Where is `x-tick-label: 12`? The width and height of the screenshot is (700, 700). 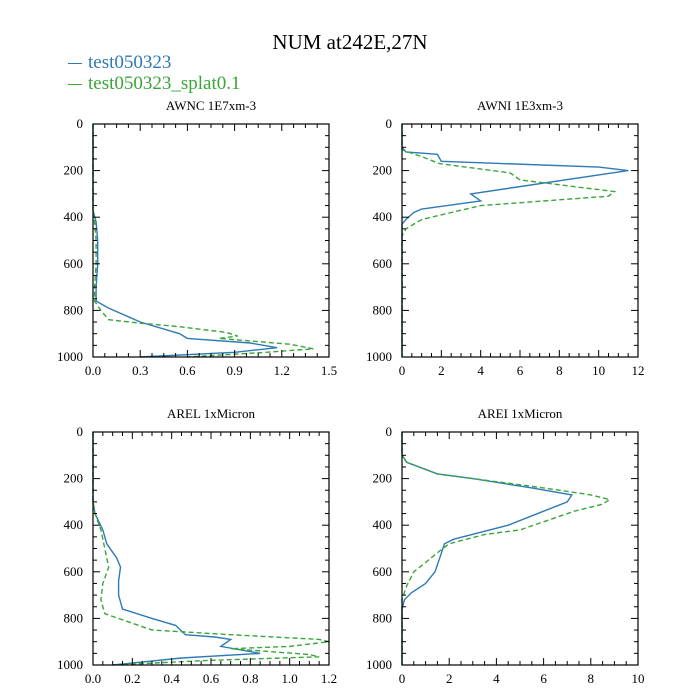
x-tick-label: 12 is located at coordinates (638, 370).